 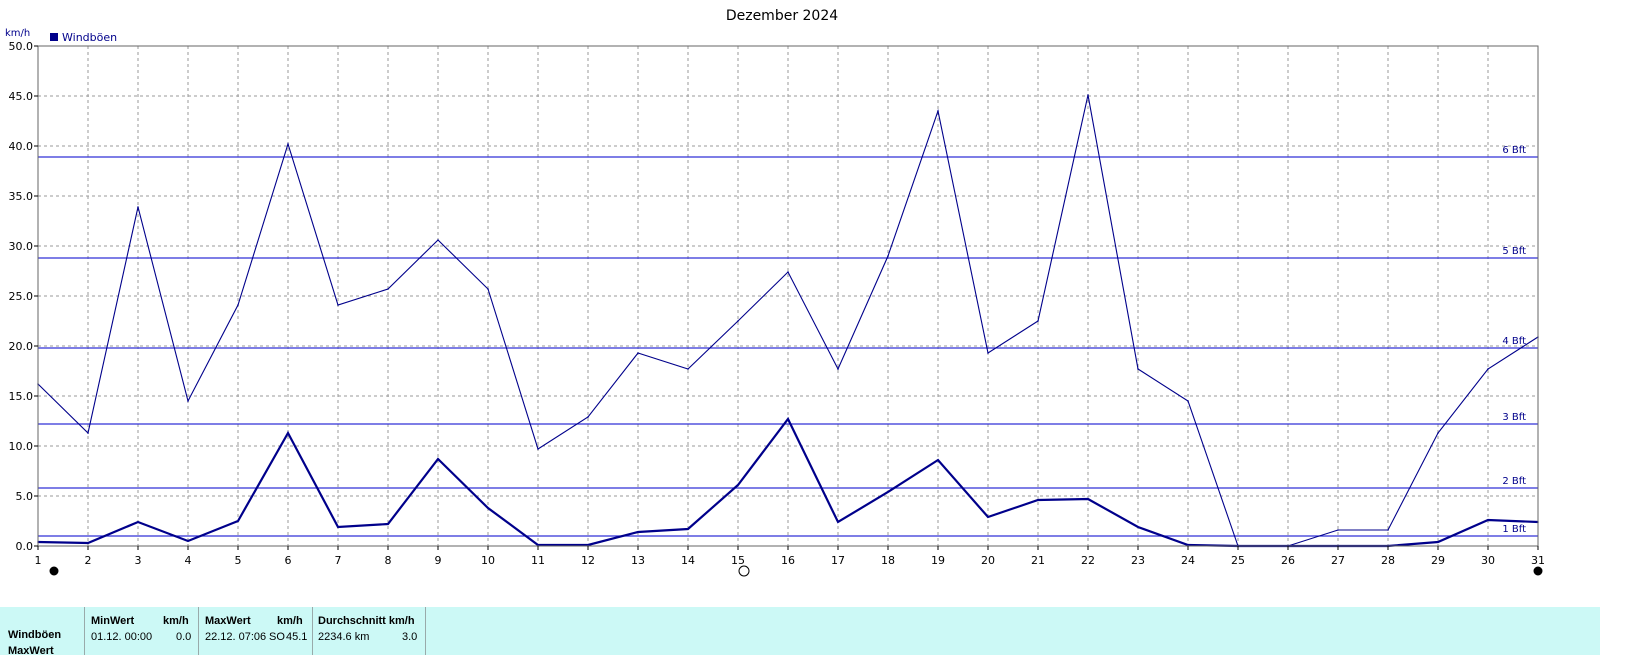 What do you see at coordinates (1514, 150) in the screenshot?
I see `bft-label: 6 Bft` at bounding box center [1514, 150].